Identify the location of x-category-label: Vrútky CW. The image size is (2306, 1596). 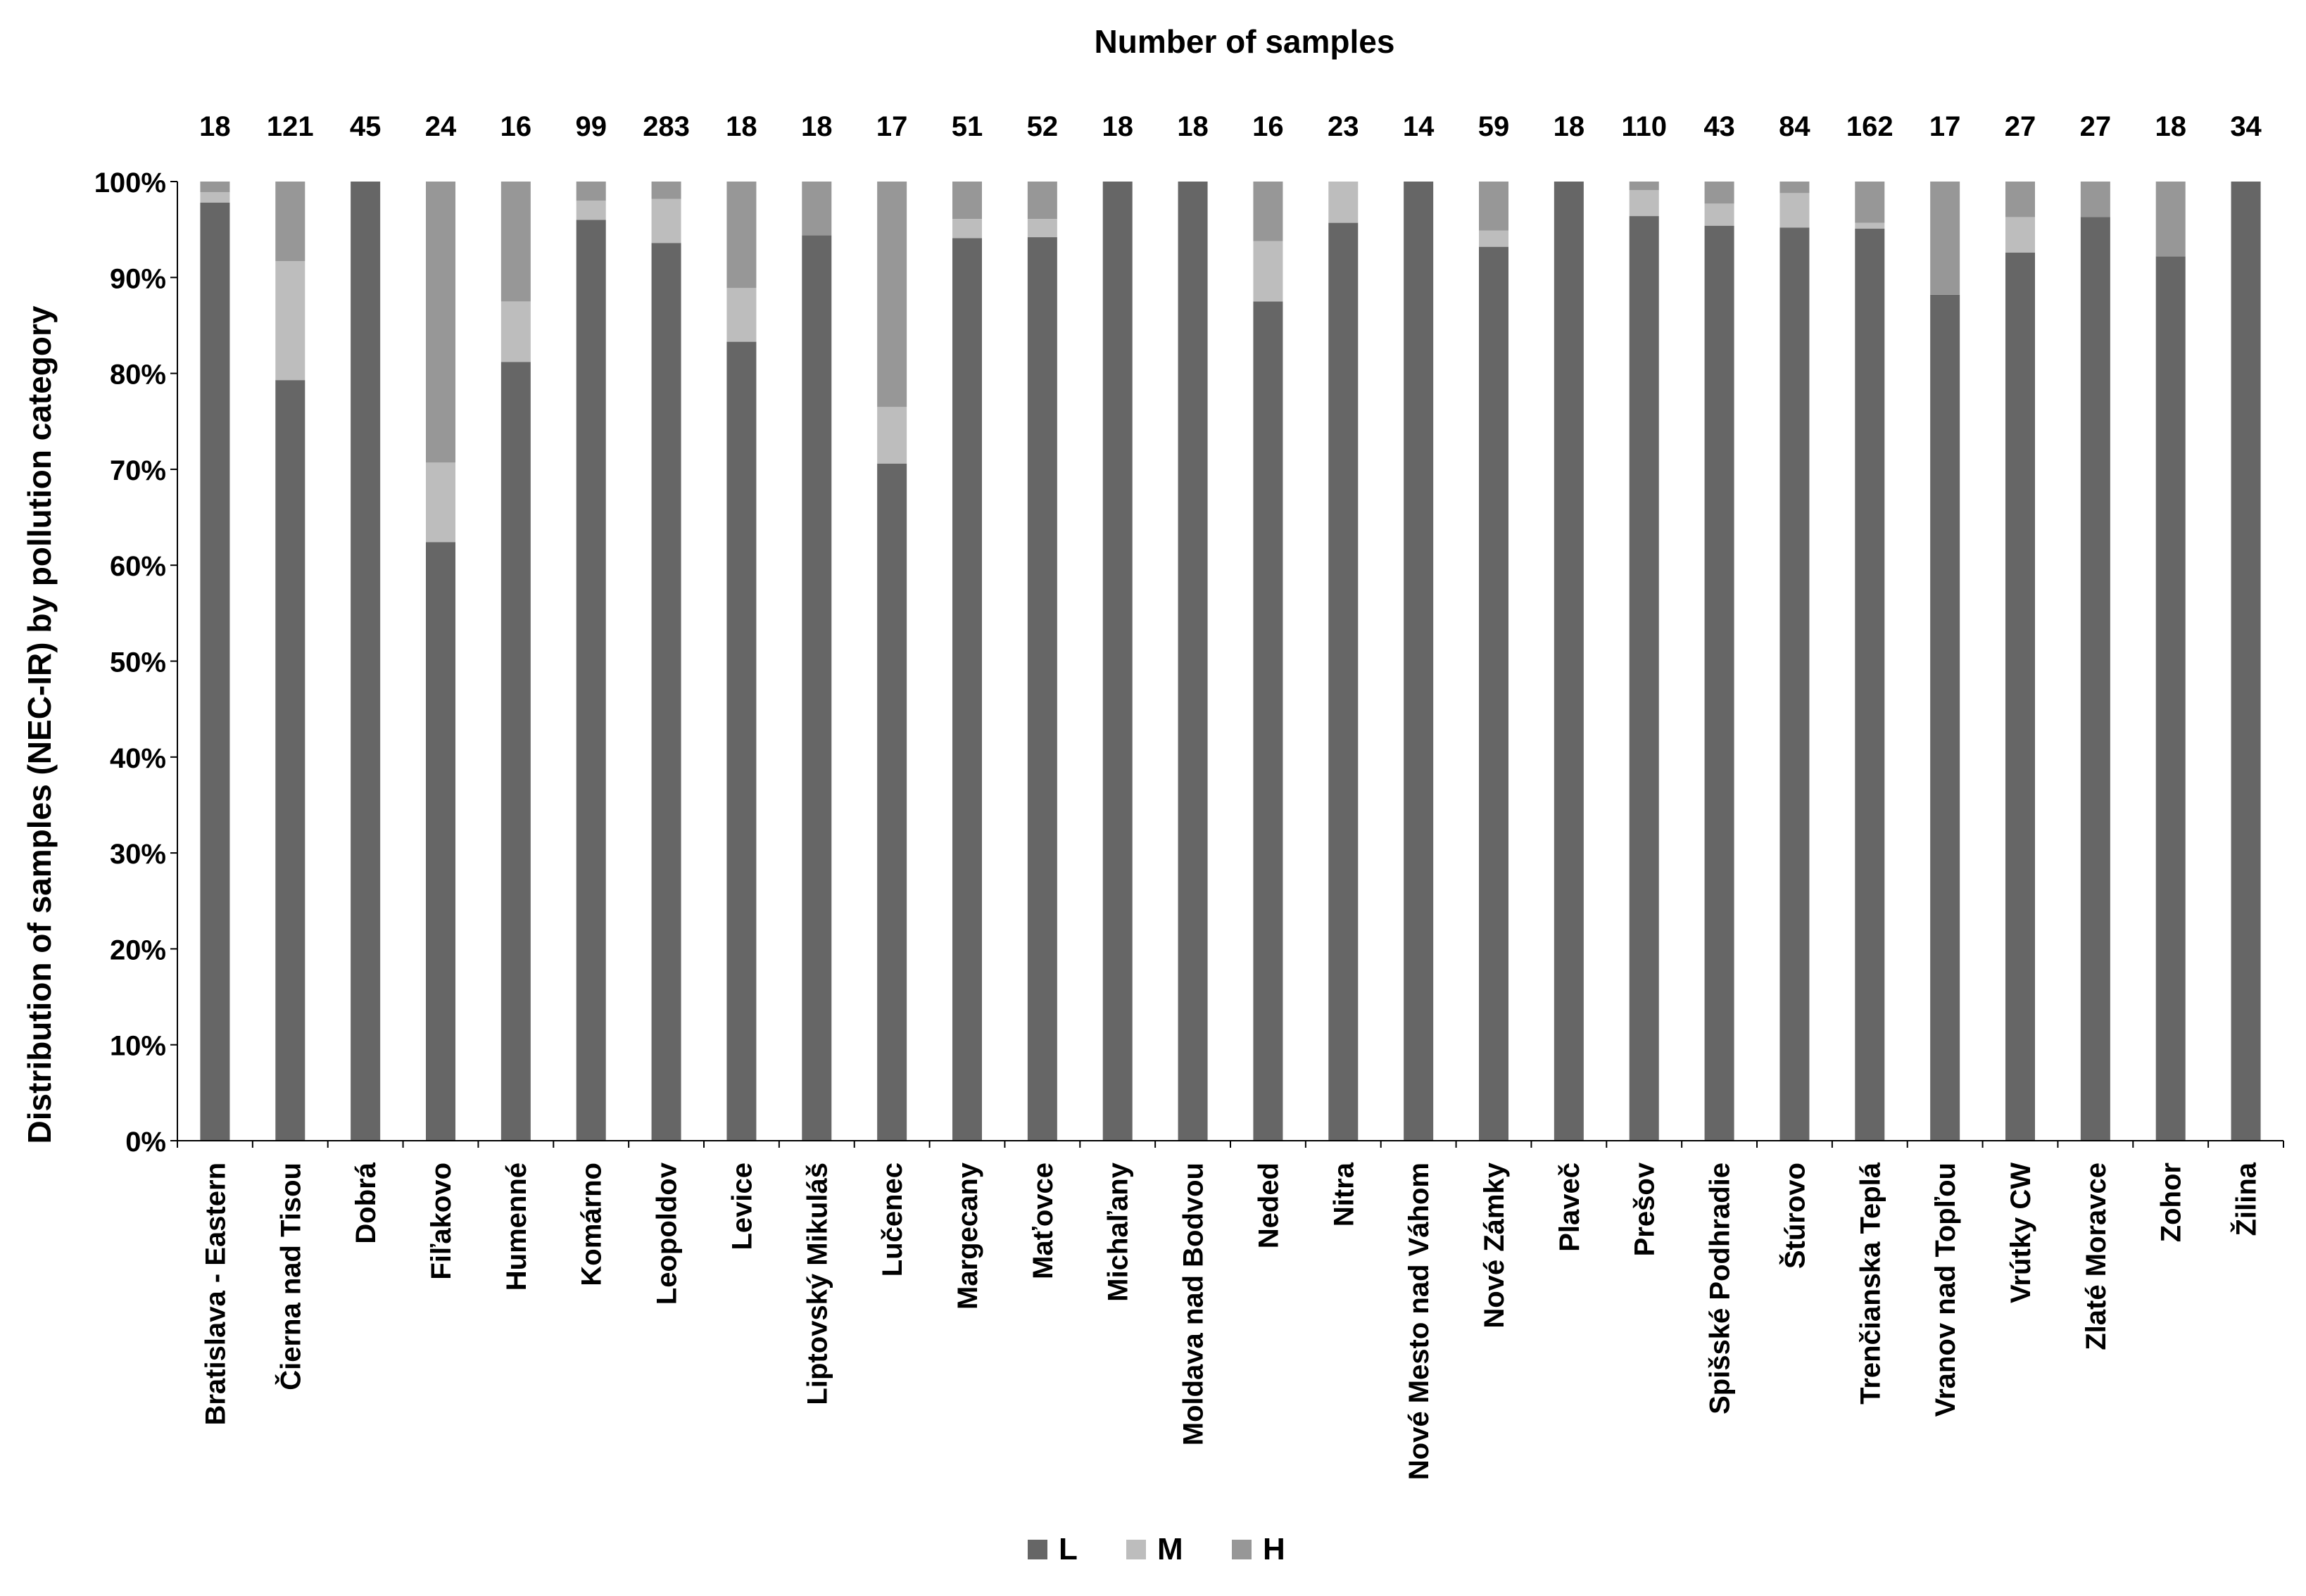
(2020, 1233).